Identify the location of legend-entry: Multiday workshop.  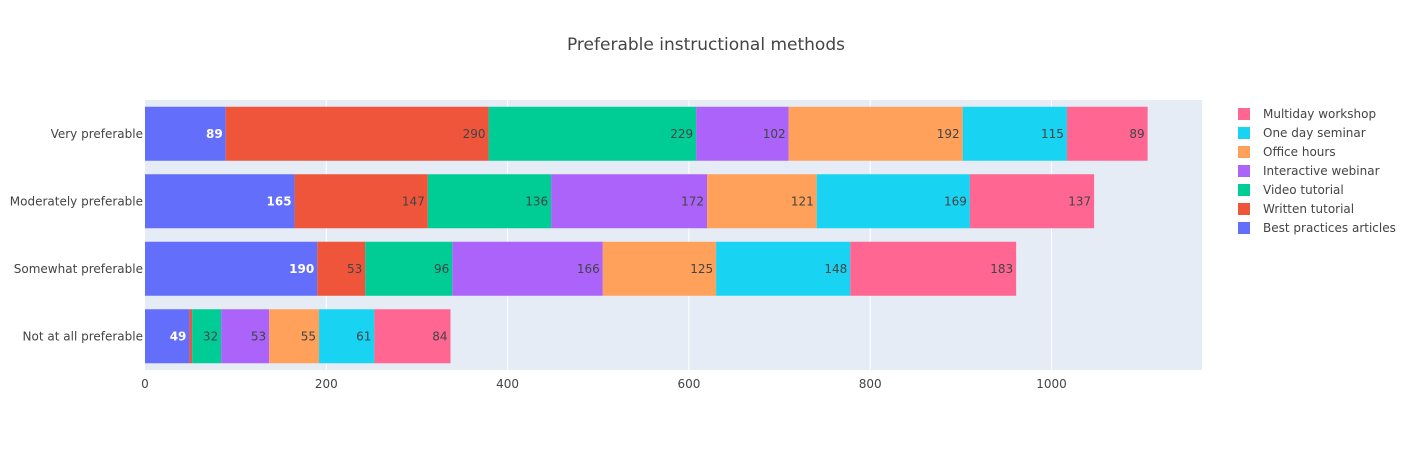
(1319, 114).